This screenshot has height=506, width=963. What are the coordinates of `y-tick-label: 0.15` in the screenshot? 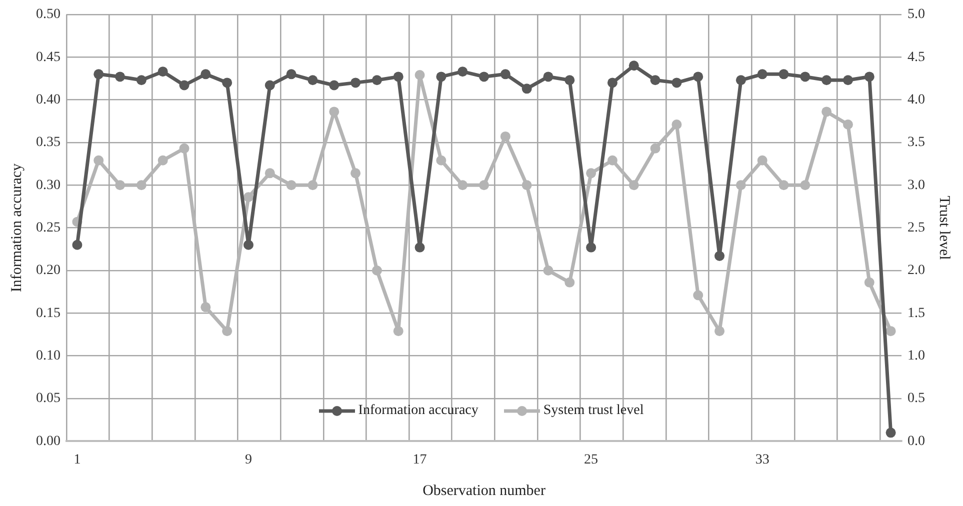 It's located at (48, 313).